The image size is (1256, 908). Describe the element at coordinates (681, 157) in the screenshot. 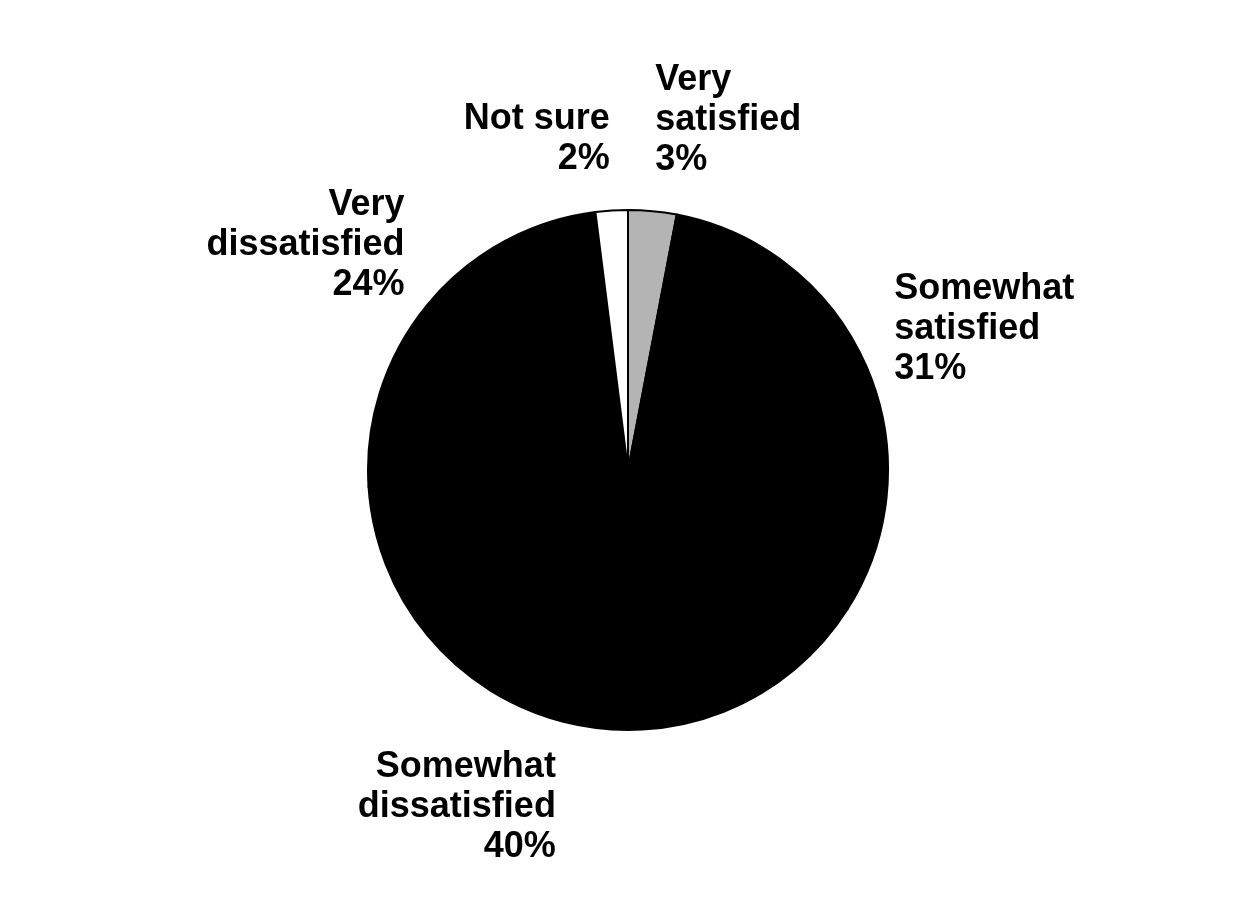

I see `data-label: 3%` at that location.